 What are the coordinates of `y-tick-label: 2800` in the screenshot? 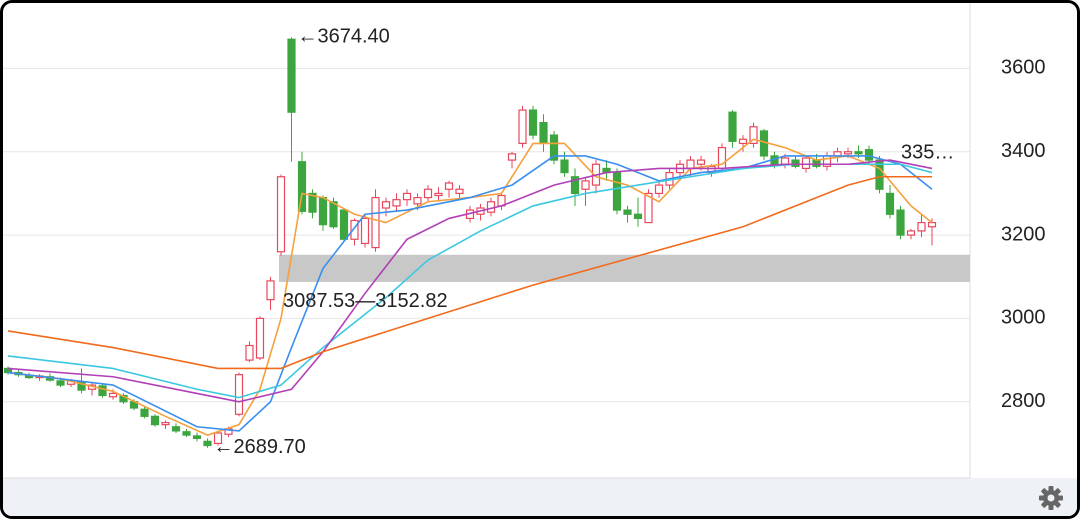 It's located at (1023, 401).